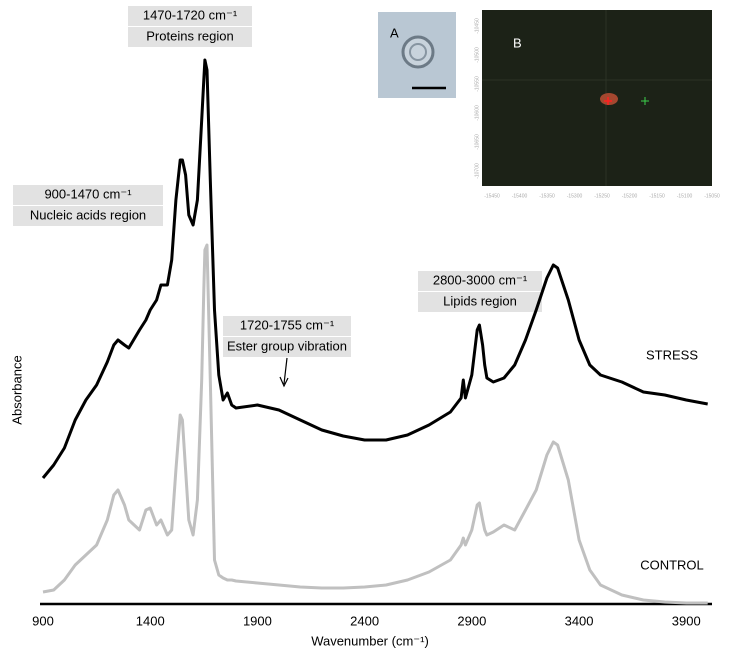  I want to click on annotation-text: Nucleic acids region, so click(88, 214).